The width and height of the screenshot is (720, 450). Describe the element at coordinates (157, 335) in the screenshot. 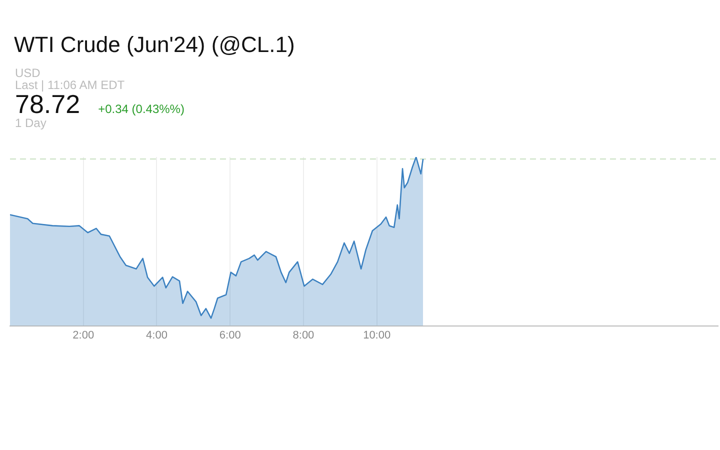

I see `x-tick-label: 4:00` at that location.